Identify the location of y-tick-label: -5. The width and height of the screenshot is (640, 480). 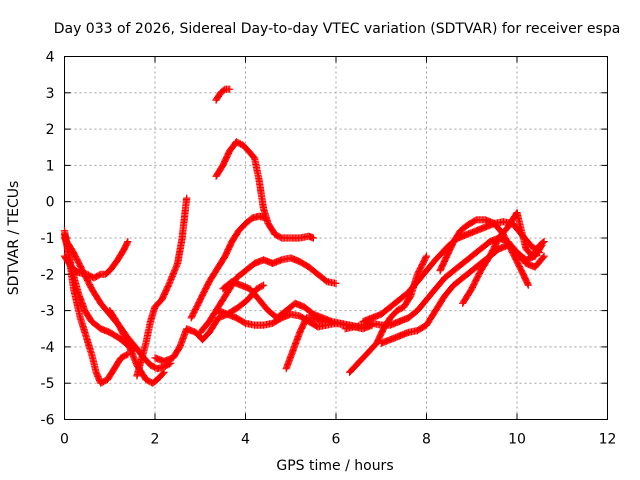
(48, 384).